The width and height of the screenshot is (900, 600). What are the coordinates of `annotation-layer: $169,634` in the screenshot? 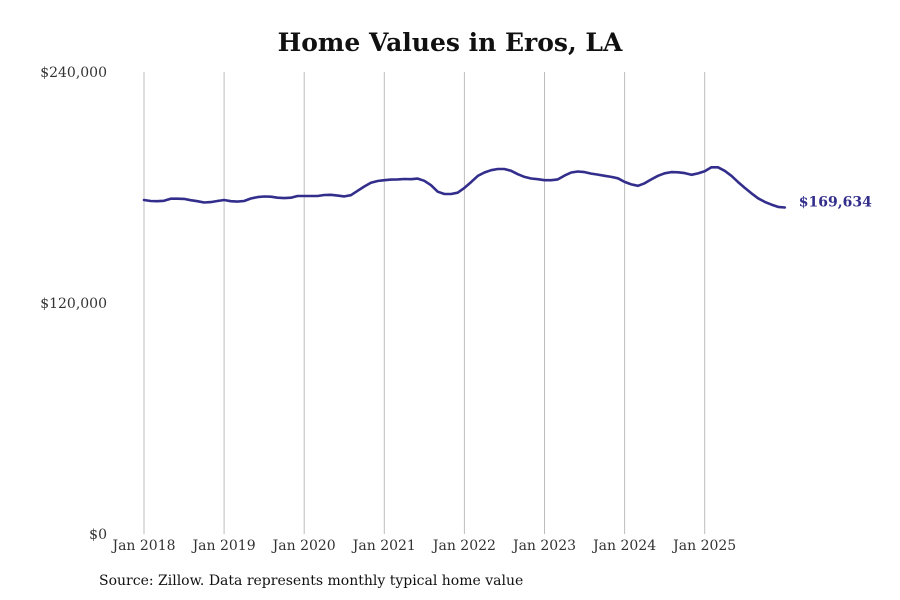 It's located at (835, 202).